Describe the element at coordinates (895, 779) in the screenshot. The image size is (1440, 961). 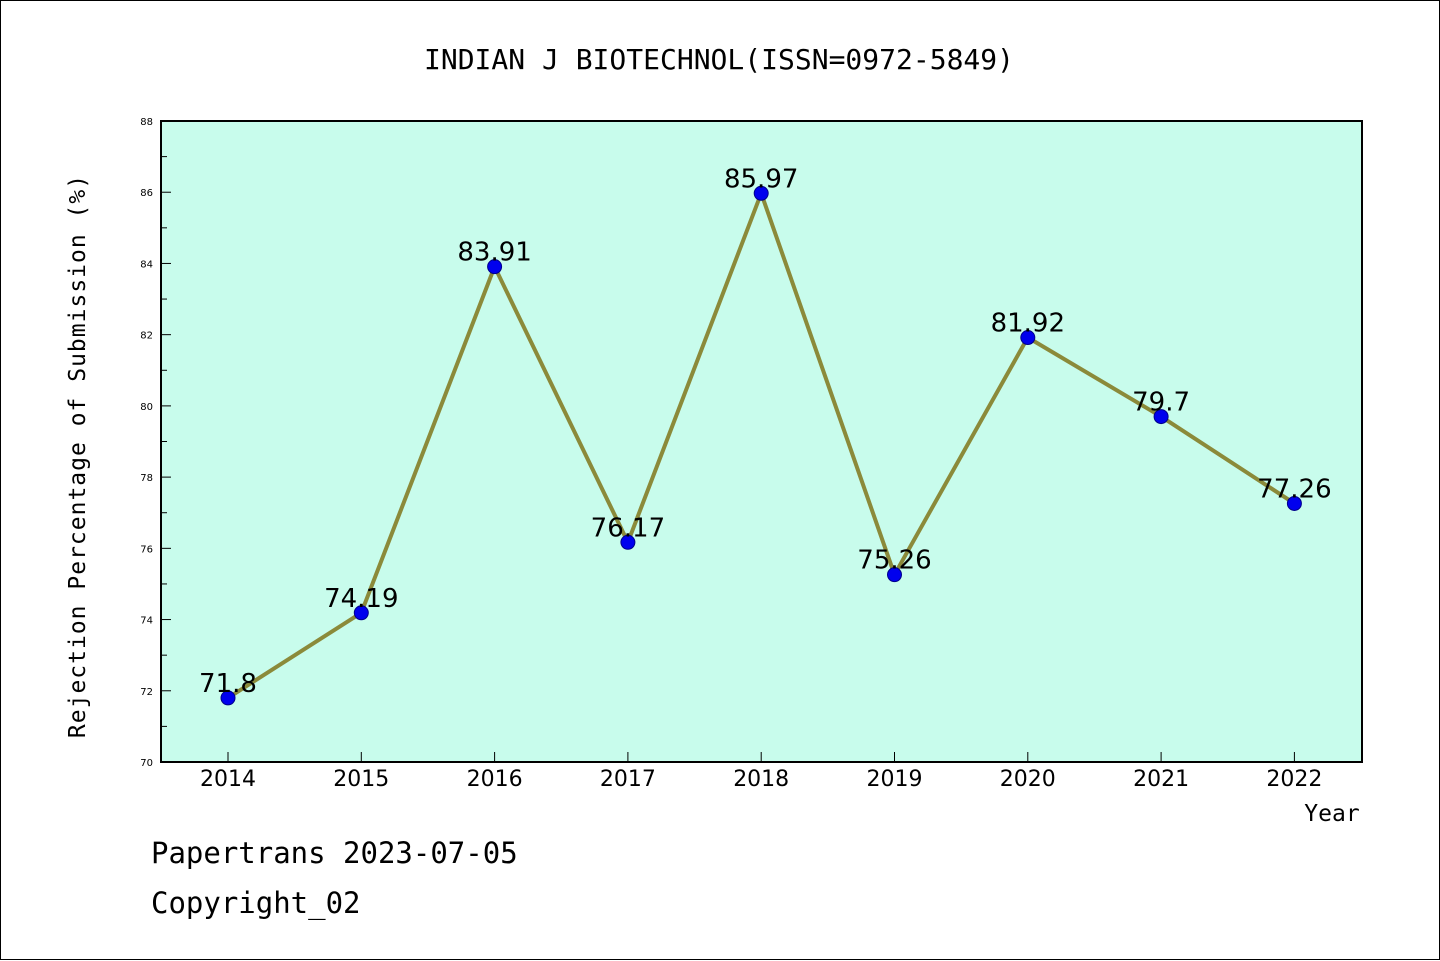
I see `x-tick-label: 2019` at that location.